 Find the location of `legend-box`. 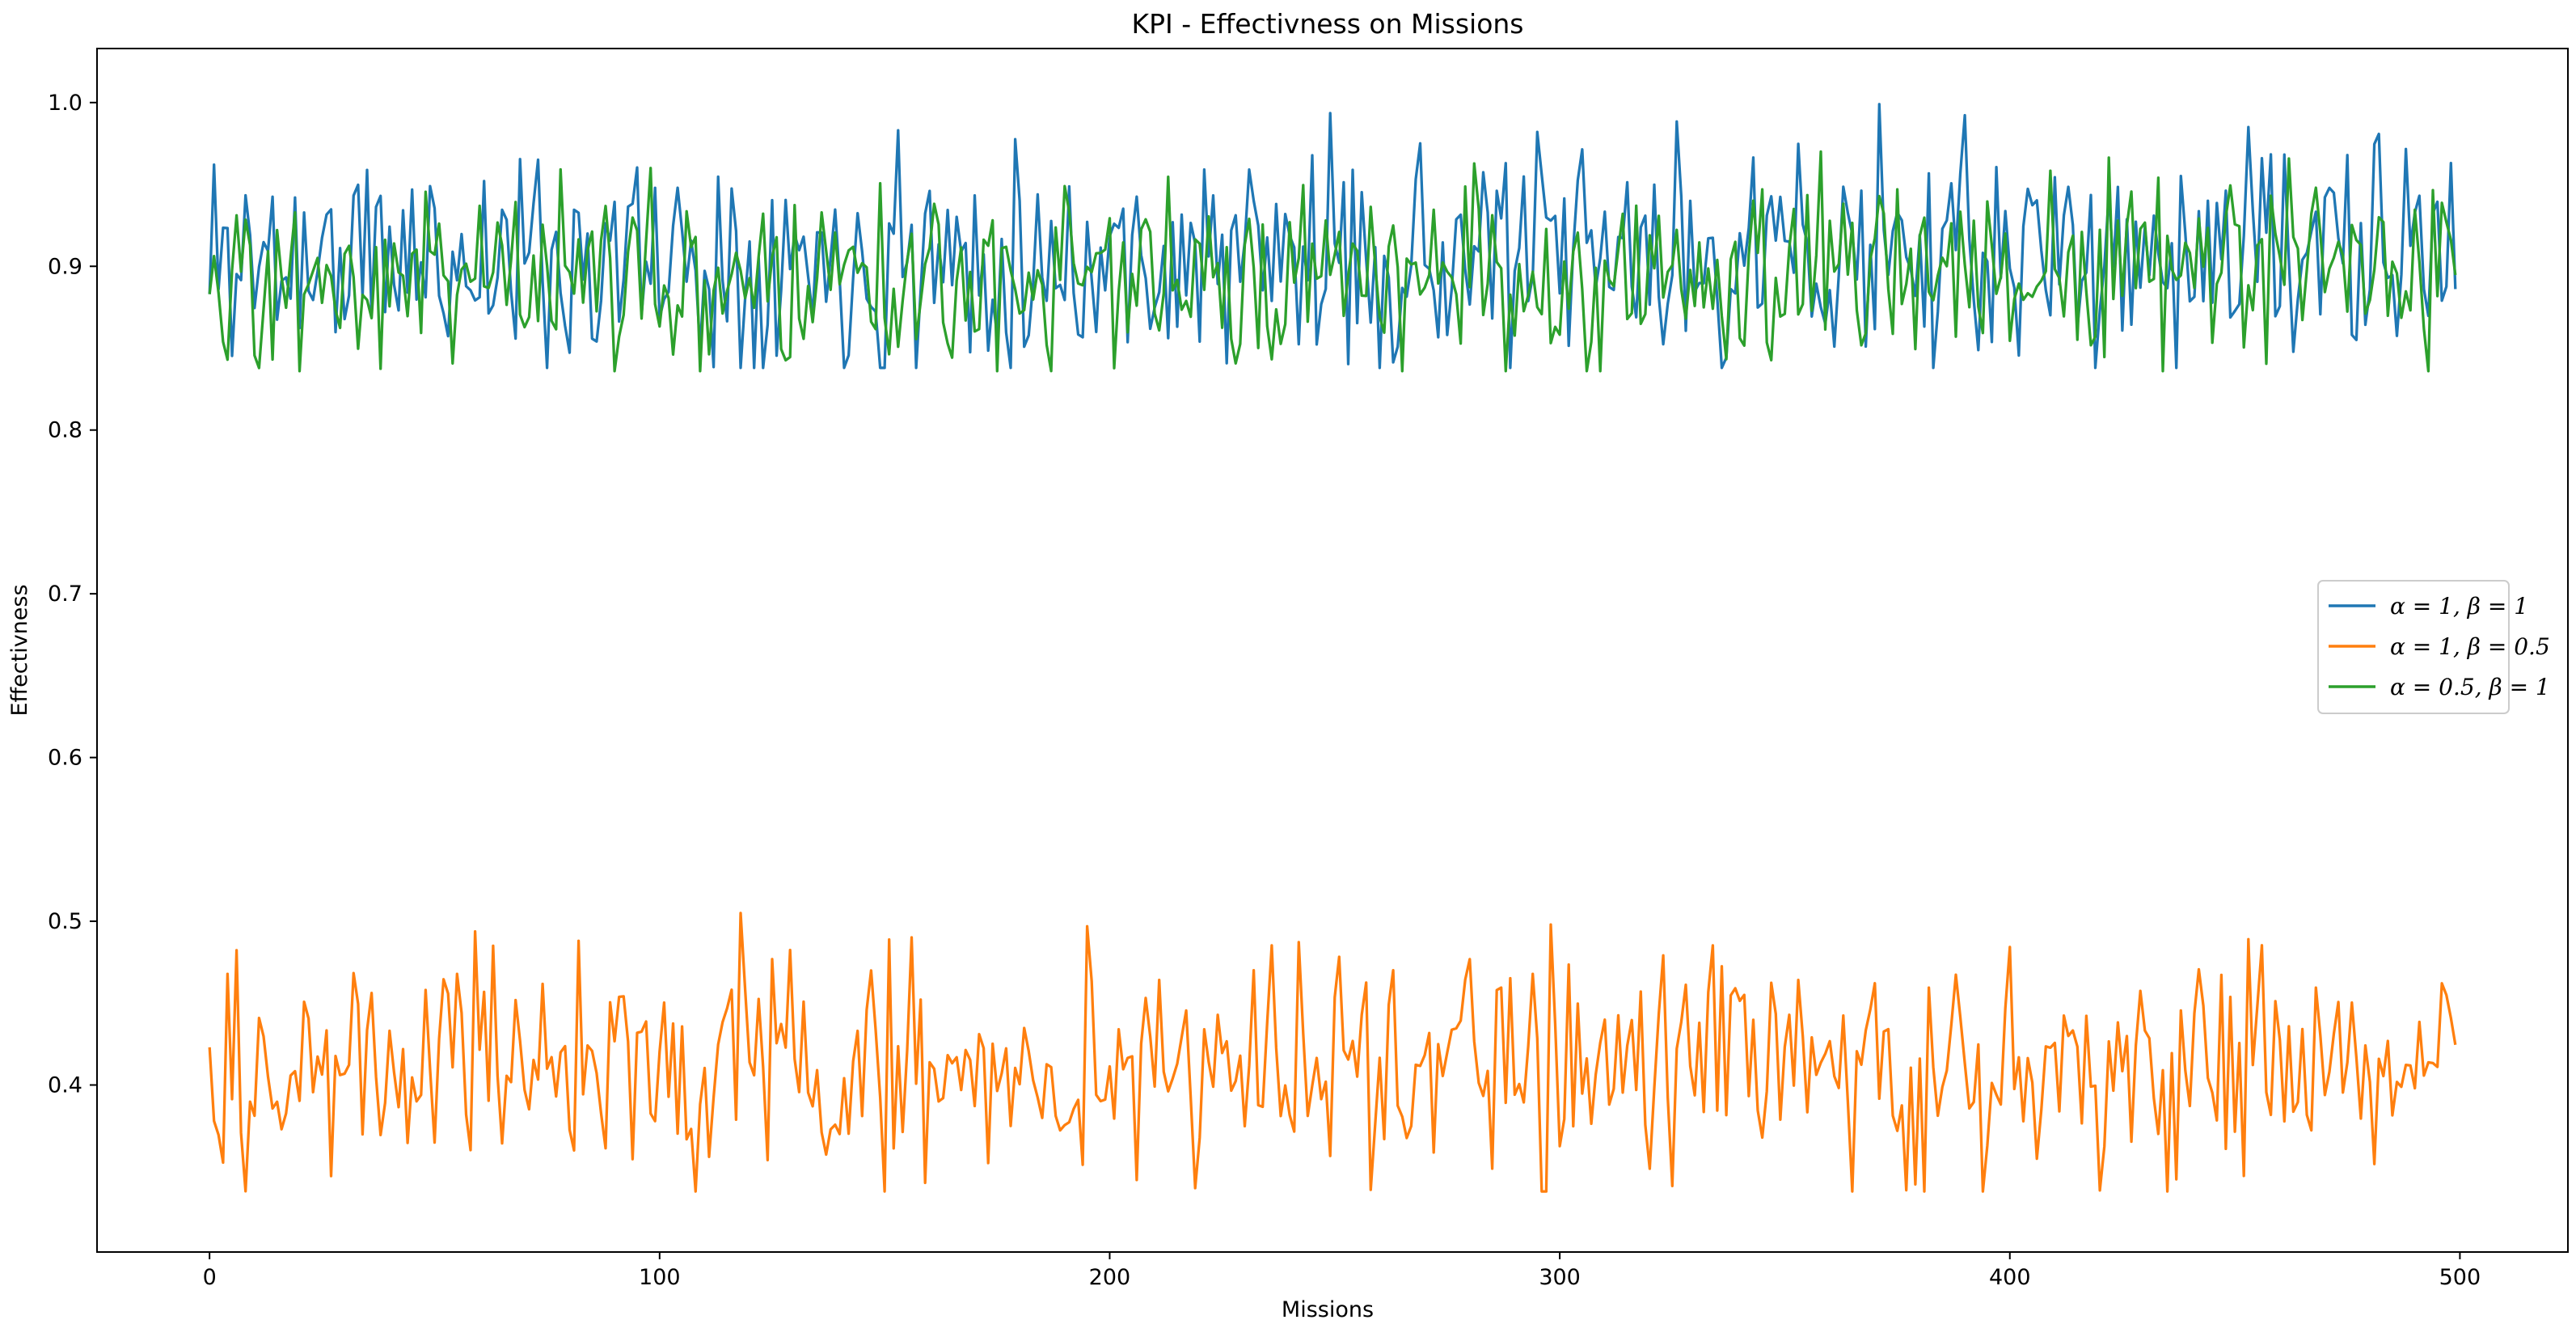

legend-box is located at coordinates (2413, 647).